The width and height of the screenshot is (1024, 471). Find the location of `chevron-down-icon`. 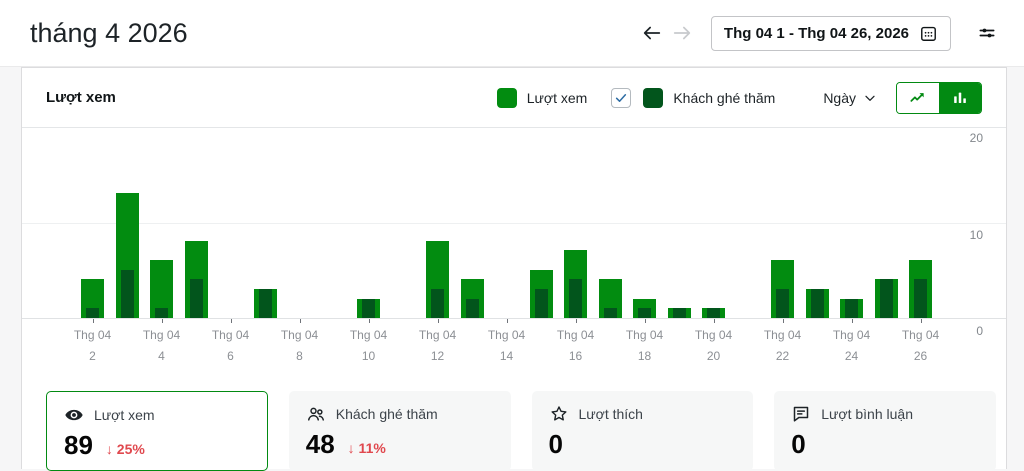

chevron-down-icon is located at coordinates (870, 98).